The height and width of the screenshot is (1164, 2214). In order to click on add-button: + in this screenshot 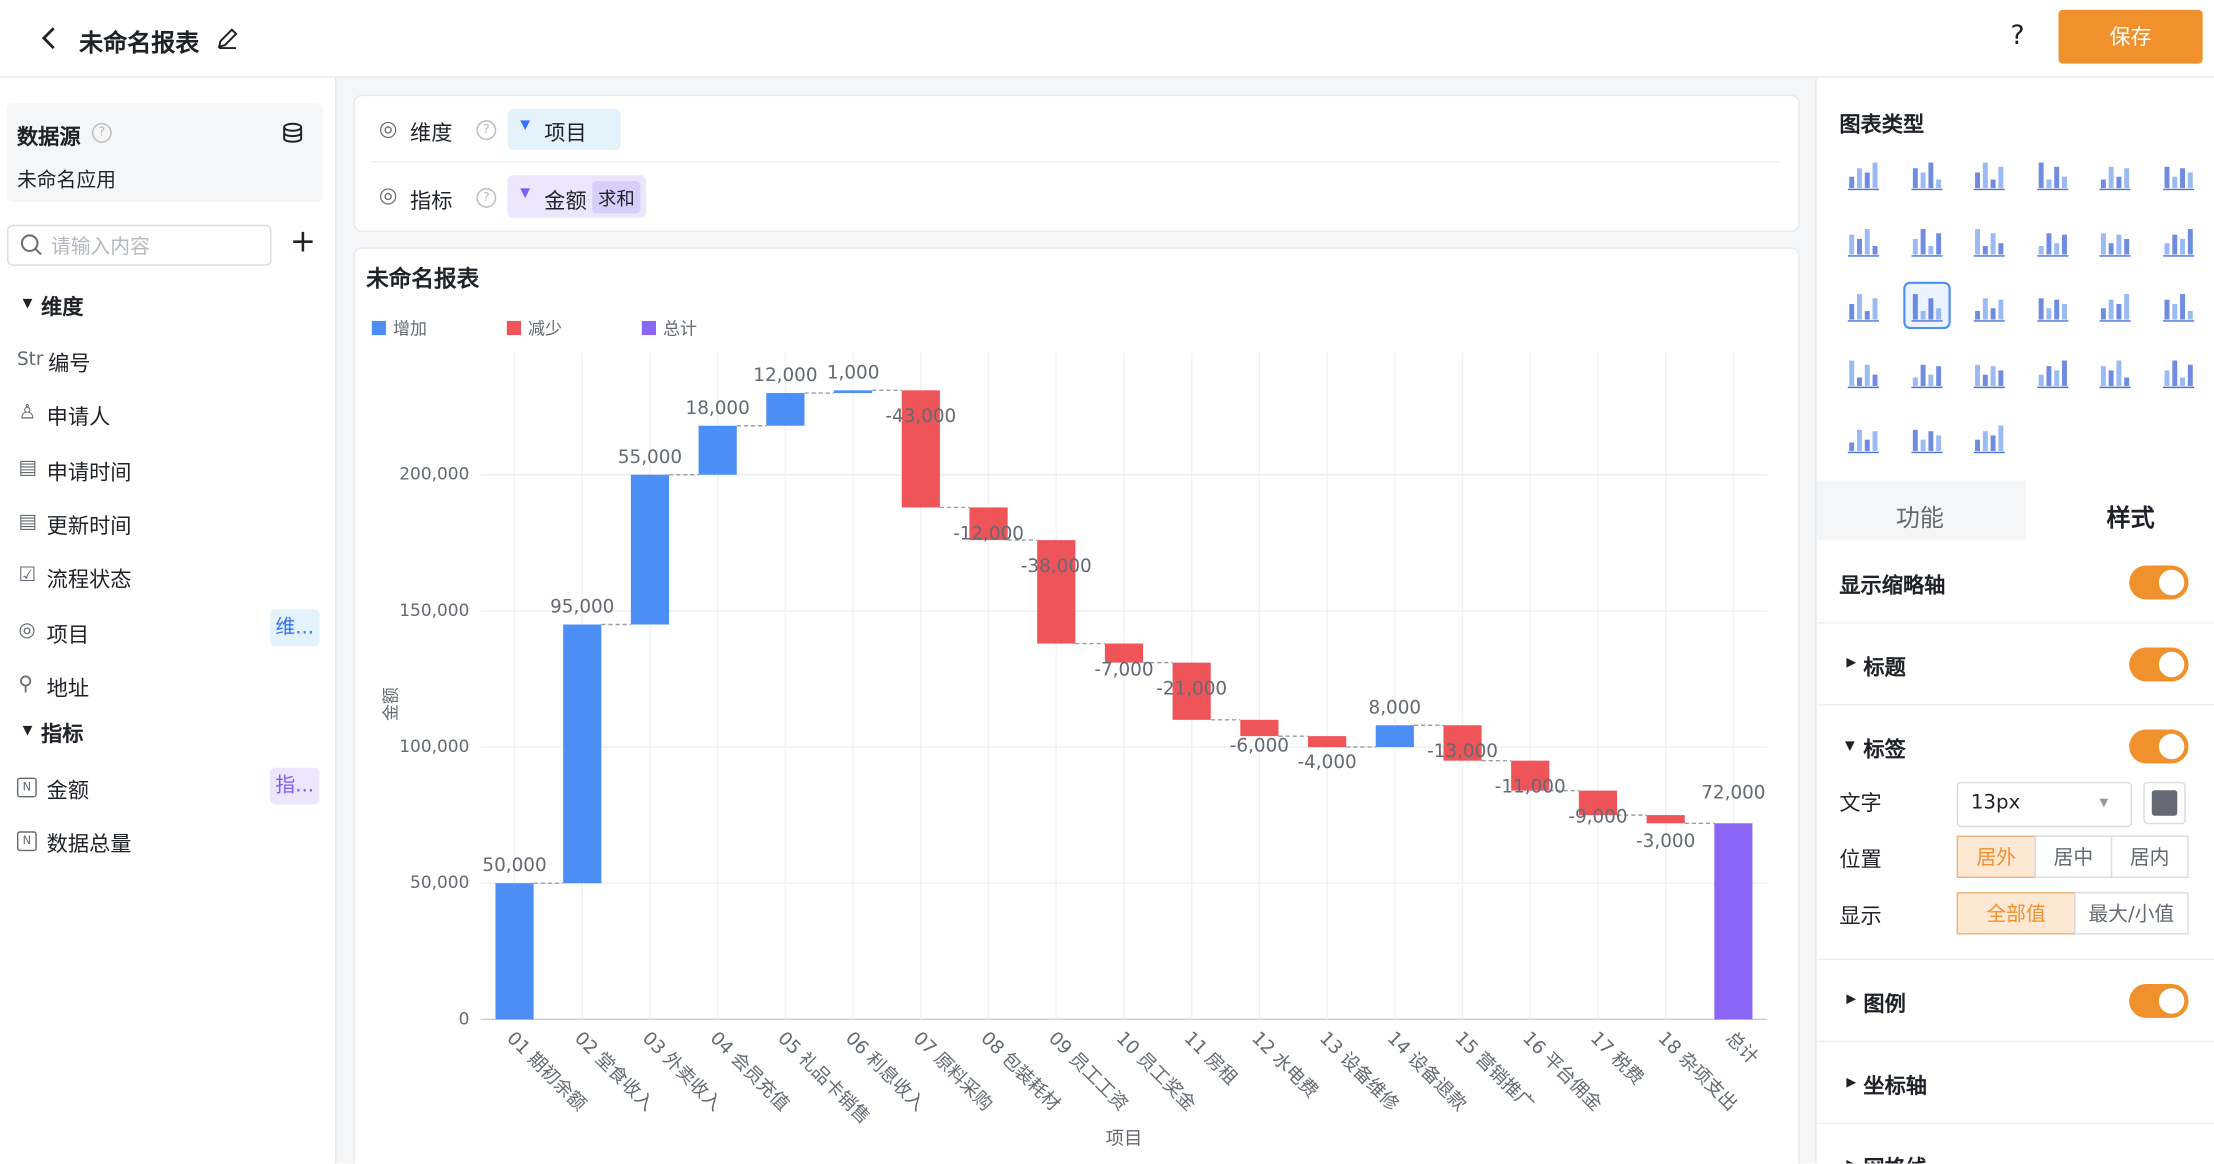, I will do `click(302, 242)`.